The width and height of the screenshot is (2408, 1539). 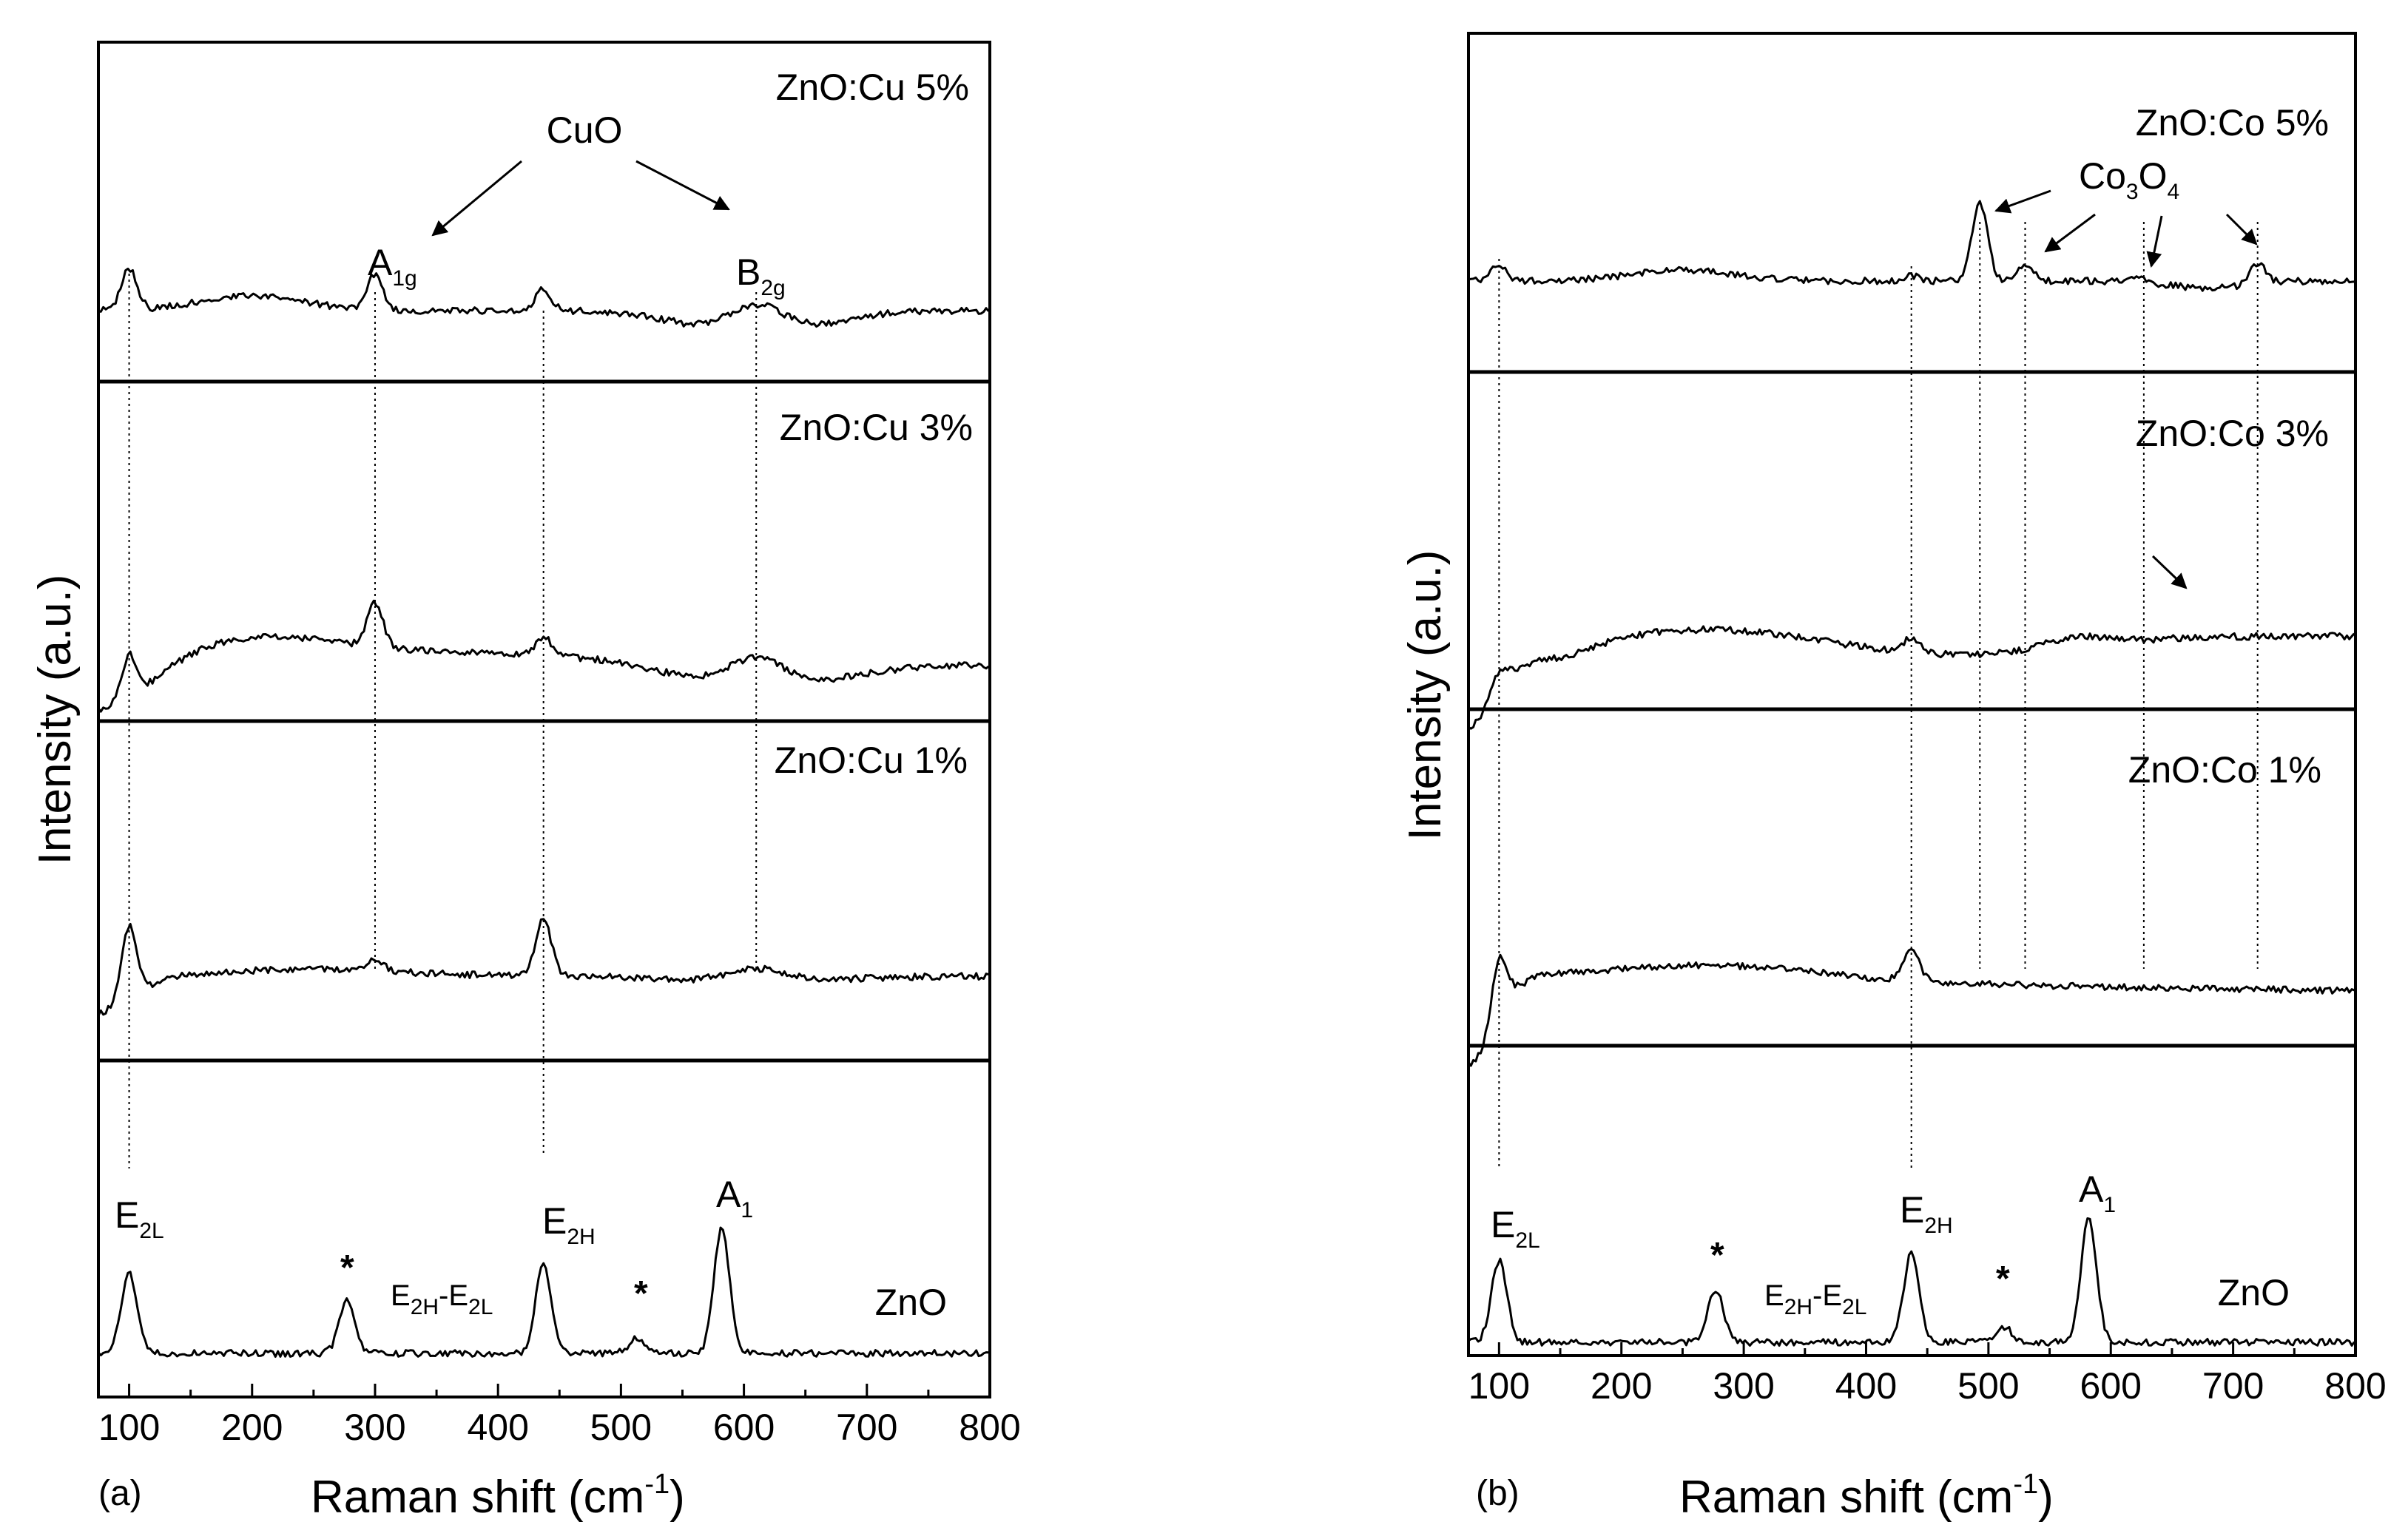 I want to click on e2l-label-b: E2L, so click(x=1515, y=1228).